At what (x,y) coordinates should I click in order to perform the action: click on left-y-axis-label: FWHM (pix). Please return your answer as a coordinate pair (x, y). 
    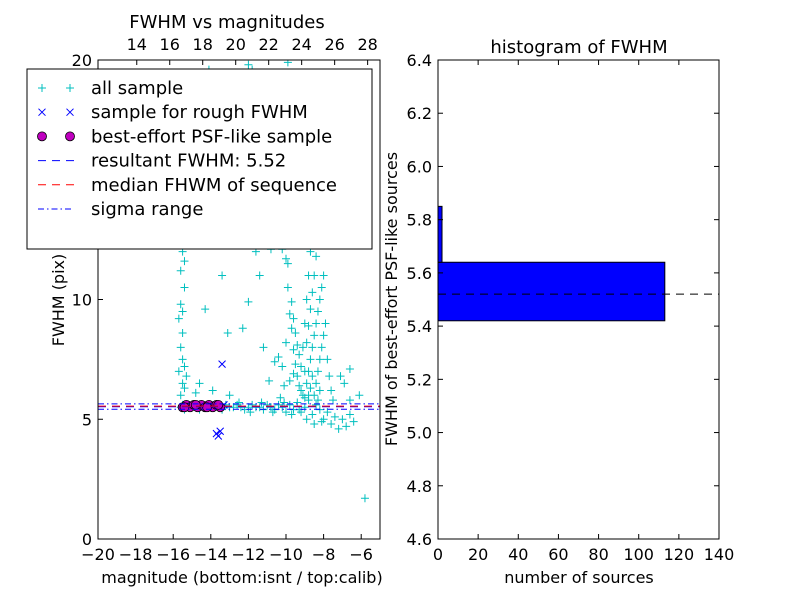
    Looking at the image, I should click on (58, 300).